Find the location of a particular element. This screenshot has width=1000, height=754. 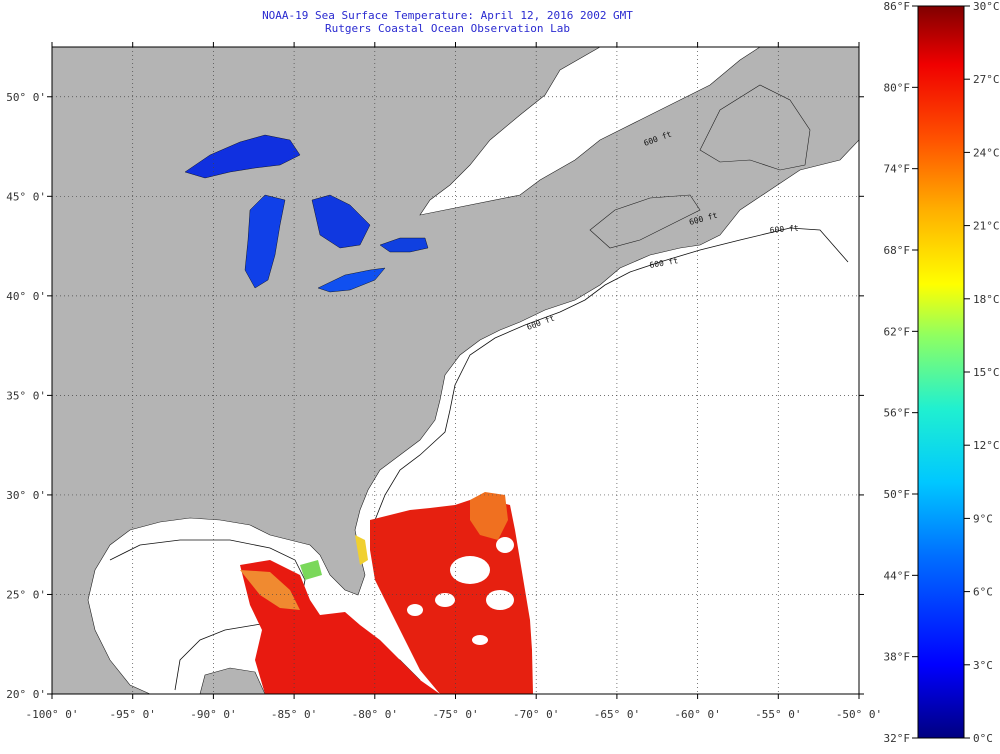

colorbar-fahrenheit-ticks: 86°F 80°F 74°F 68°F 62°F 56°F 50°F 44°F 38°F 32°F is located at coordinates (901, 372).